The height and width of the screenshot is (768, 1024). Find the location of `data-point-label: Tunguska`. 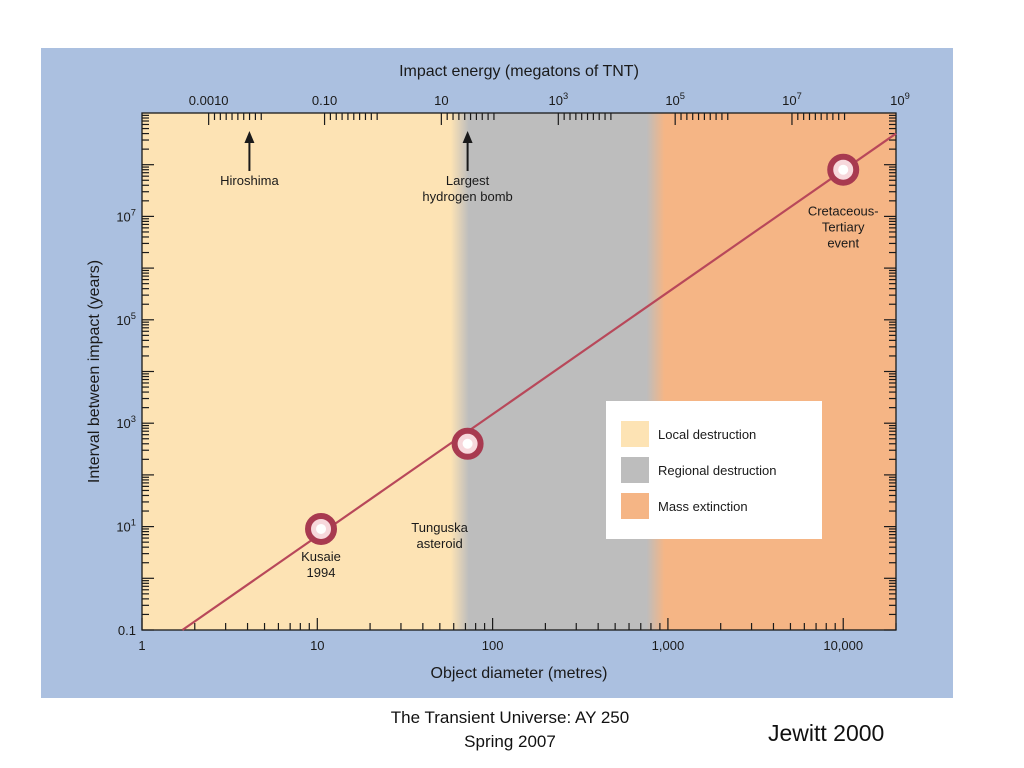

data-point-label: Tunguska is located at coordinates (439, 527).